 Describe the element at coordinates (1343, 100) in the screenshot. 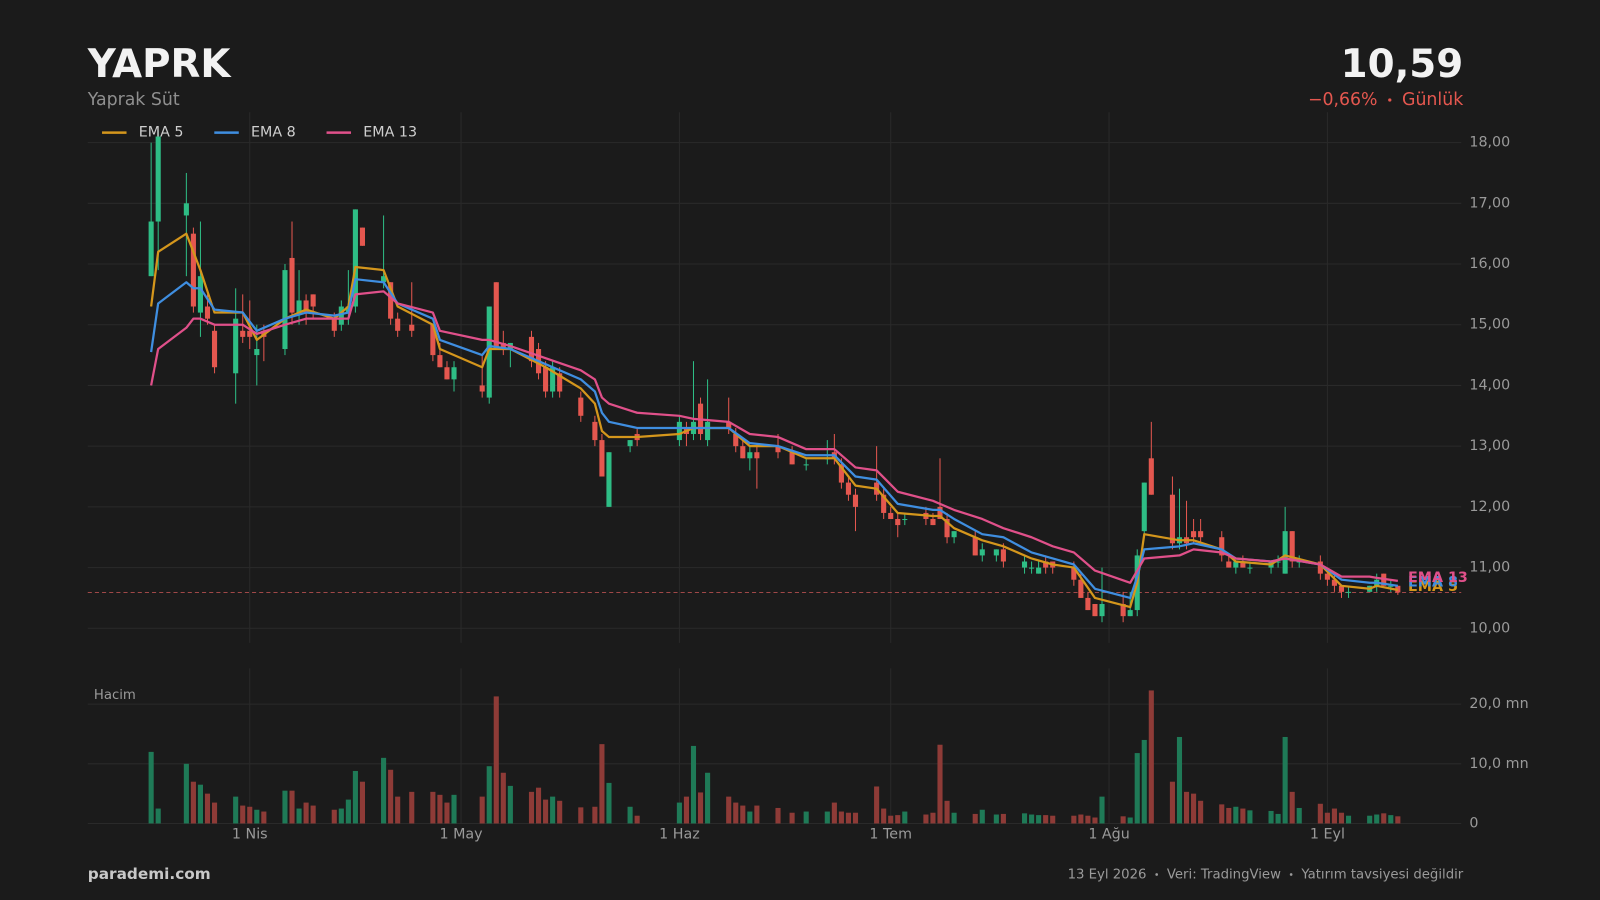

I see `change: −0,66%` at that location.